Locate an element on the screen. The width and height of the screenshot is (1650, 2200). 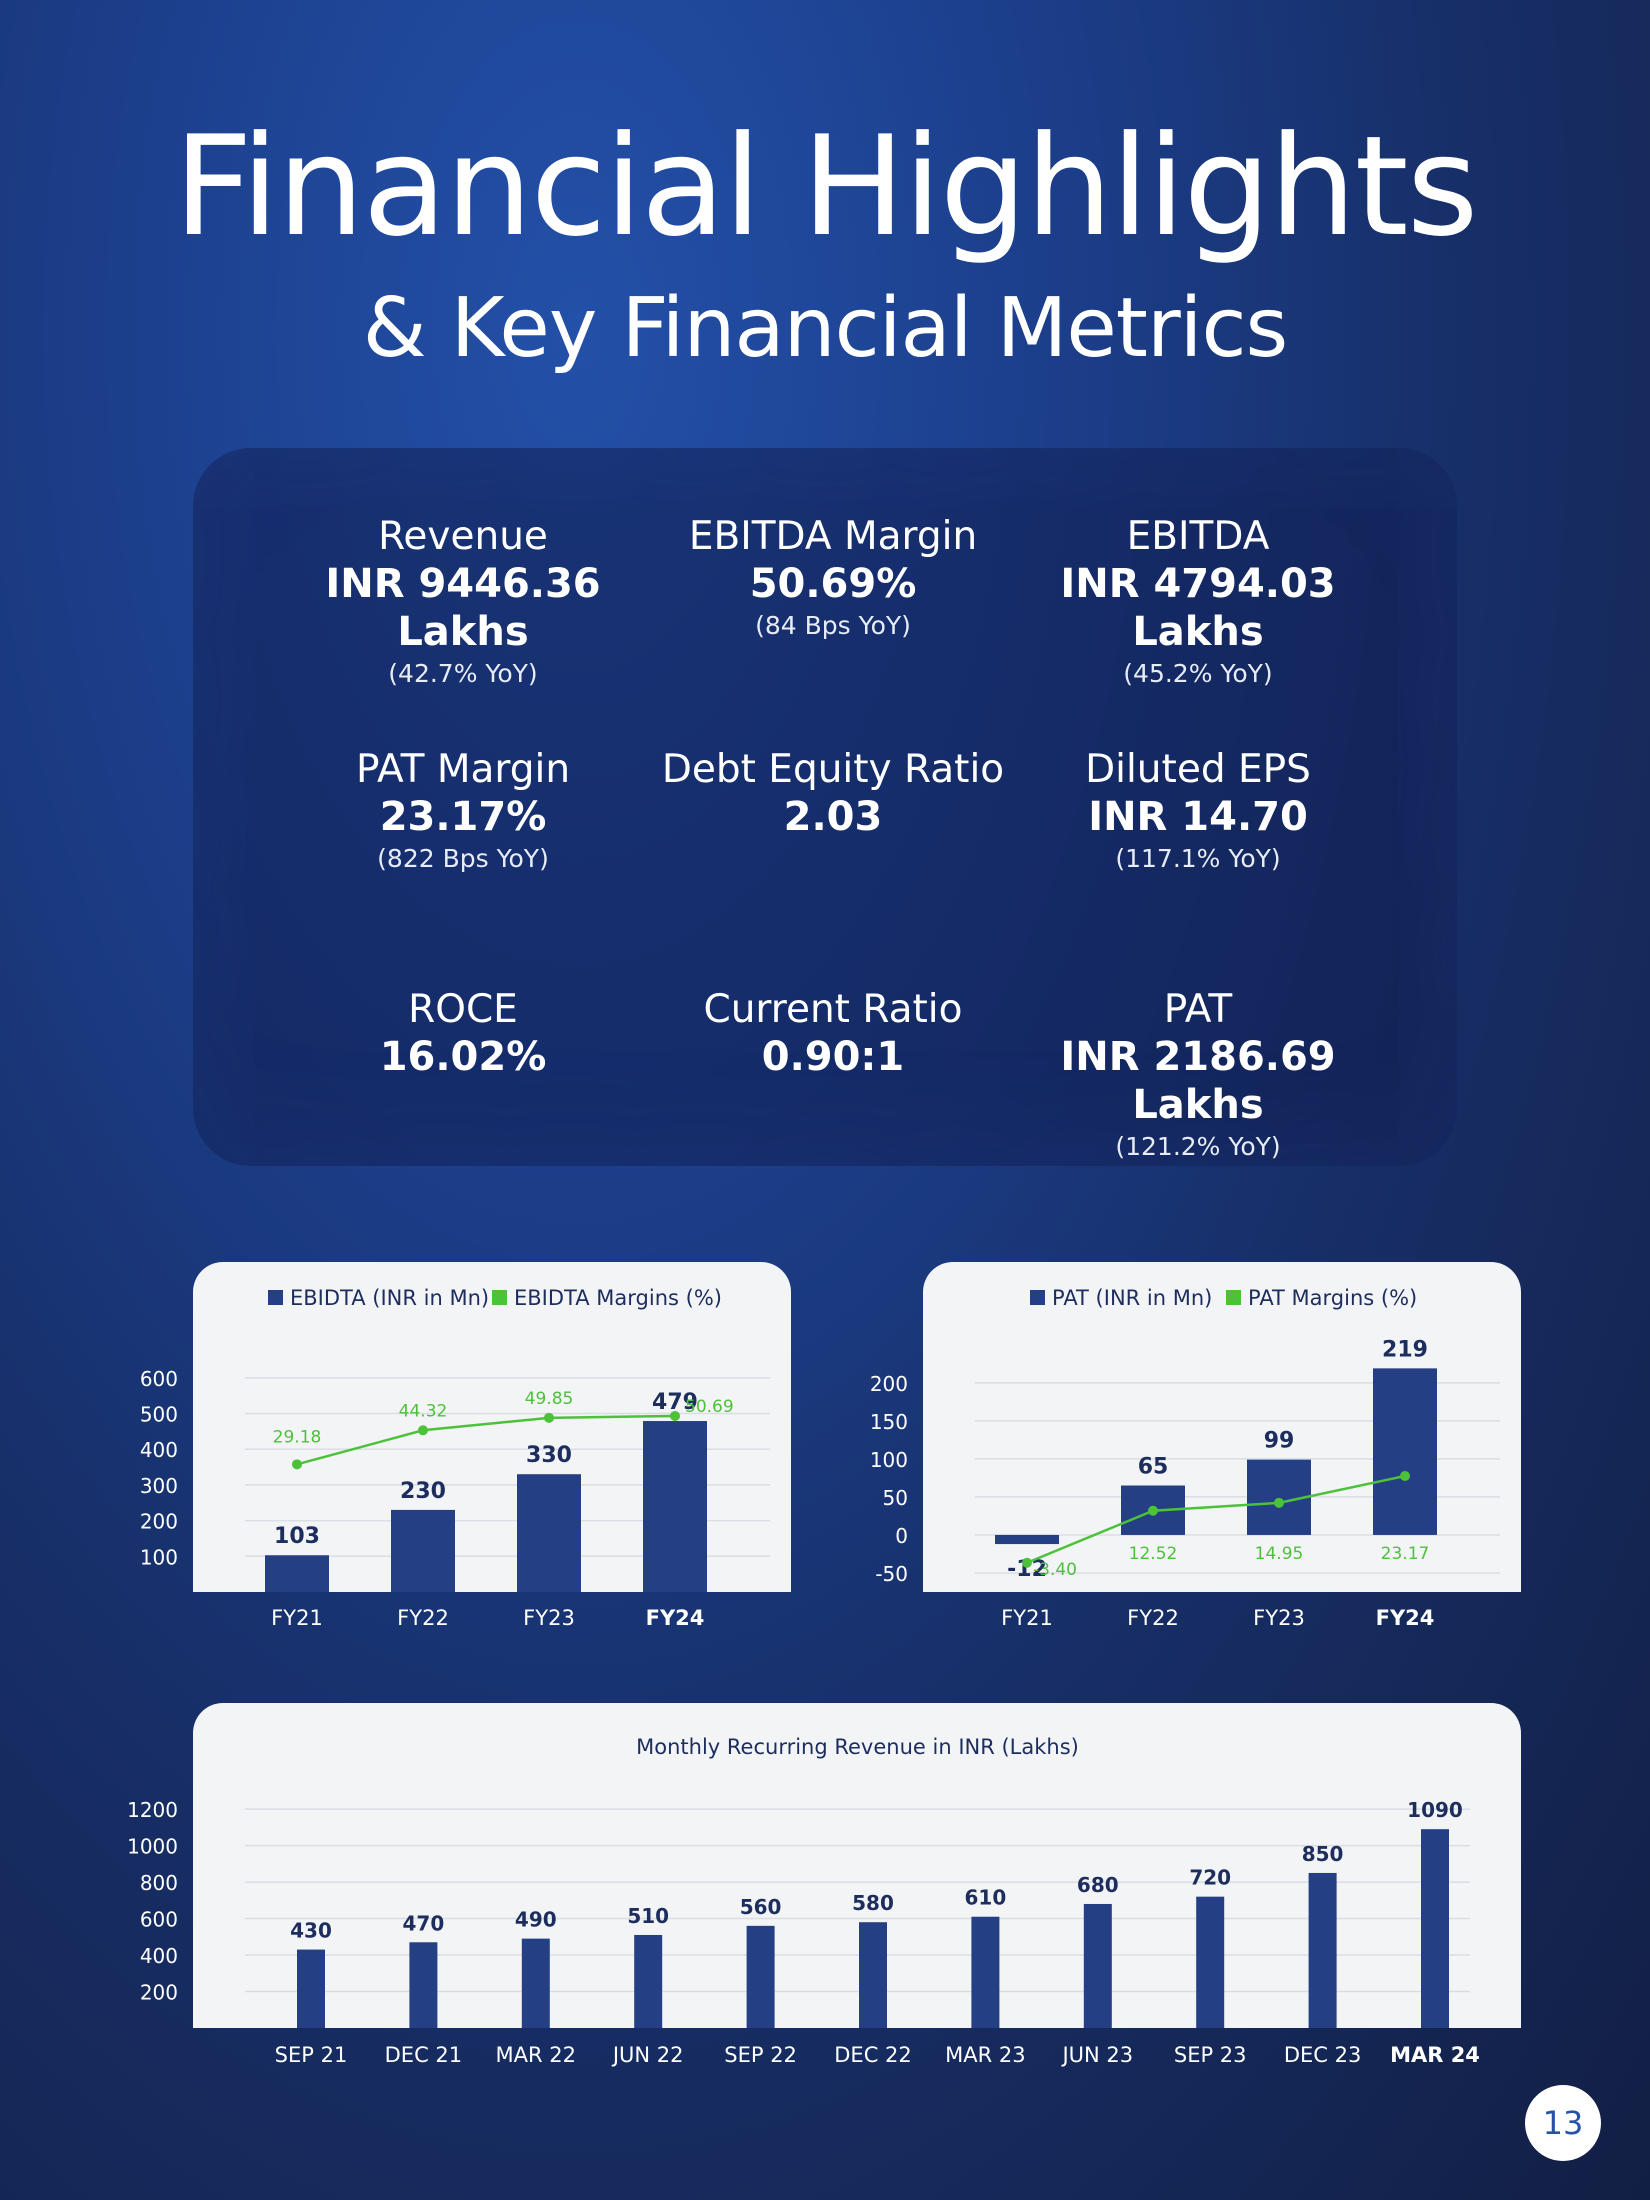
x-tick-label: FY23 is located at coordinates (549, 1618).